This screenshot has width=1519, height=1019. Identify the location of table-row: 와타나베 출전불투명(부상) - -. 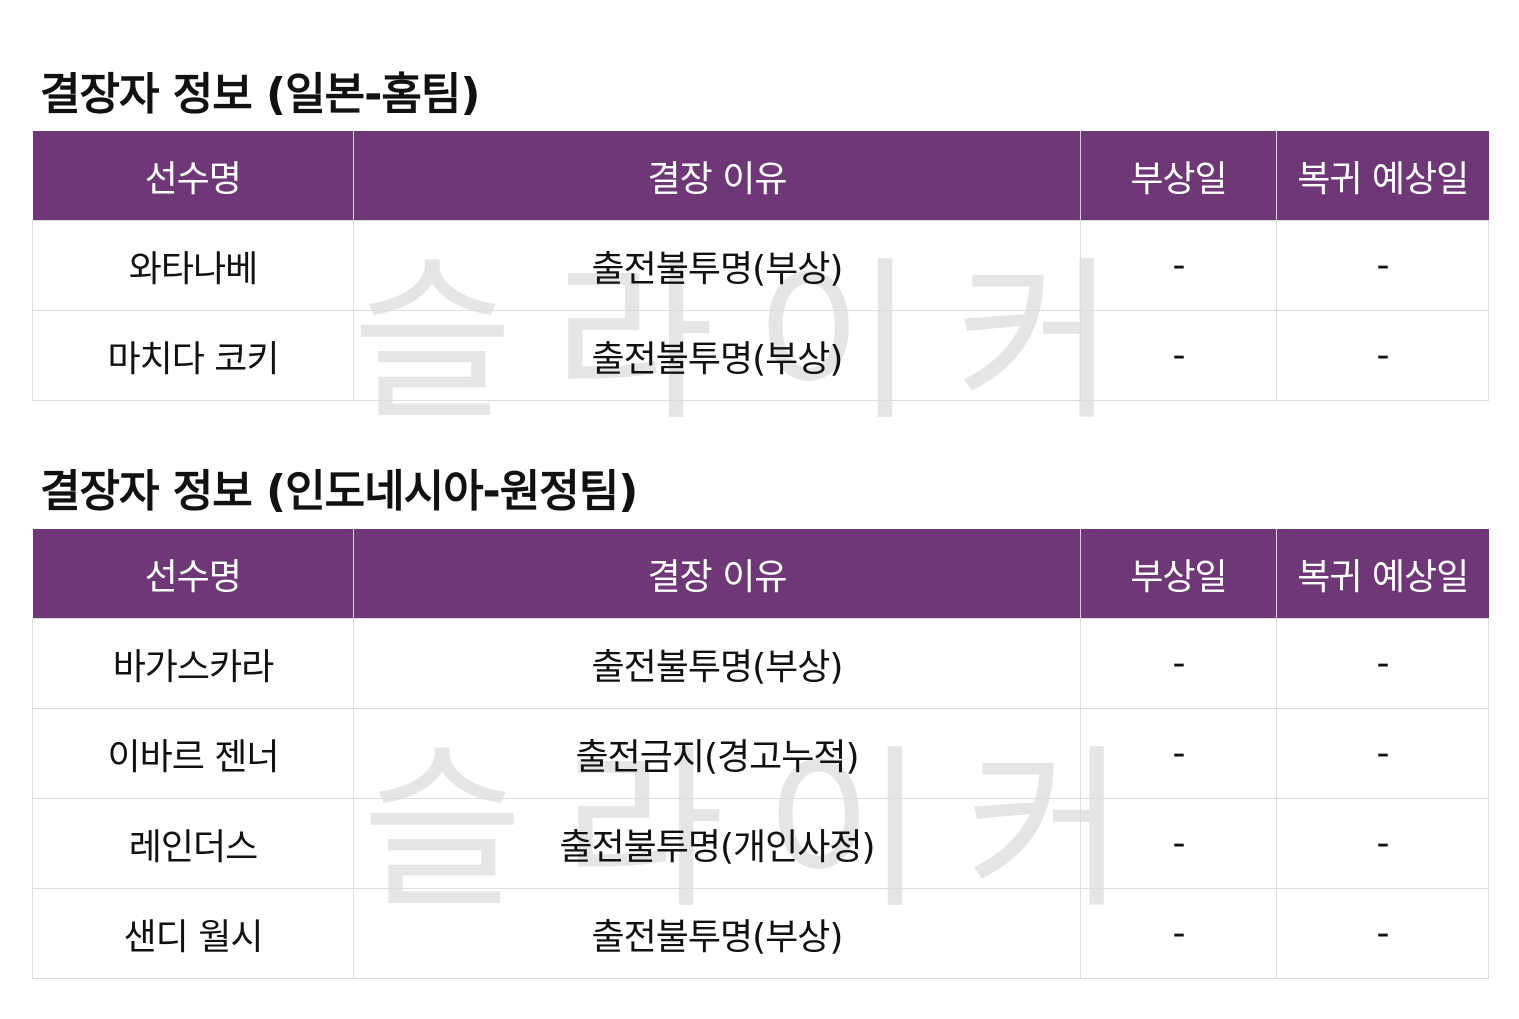
(760, 265).